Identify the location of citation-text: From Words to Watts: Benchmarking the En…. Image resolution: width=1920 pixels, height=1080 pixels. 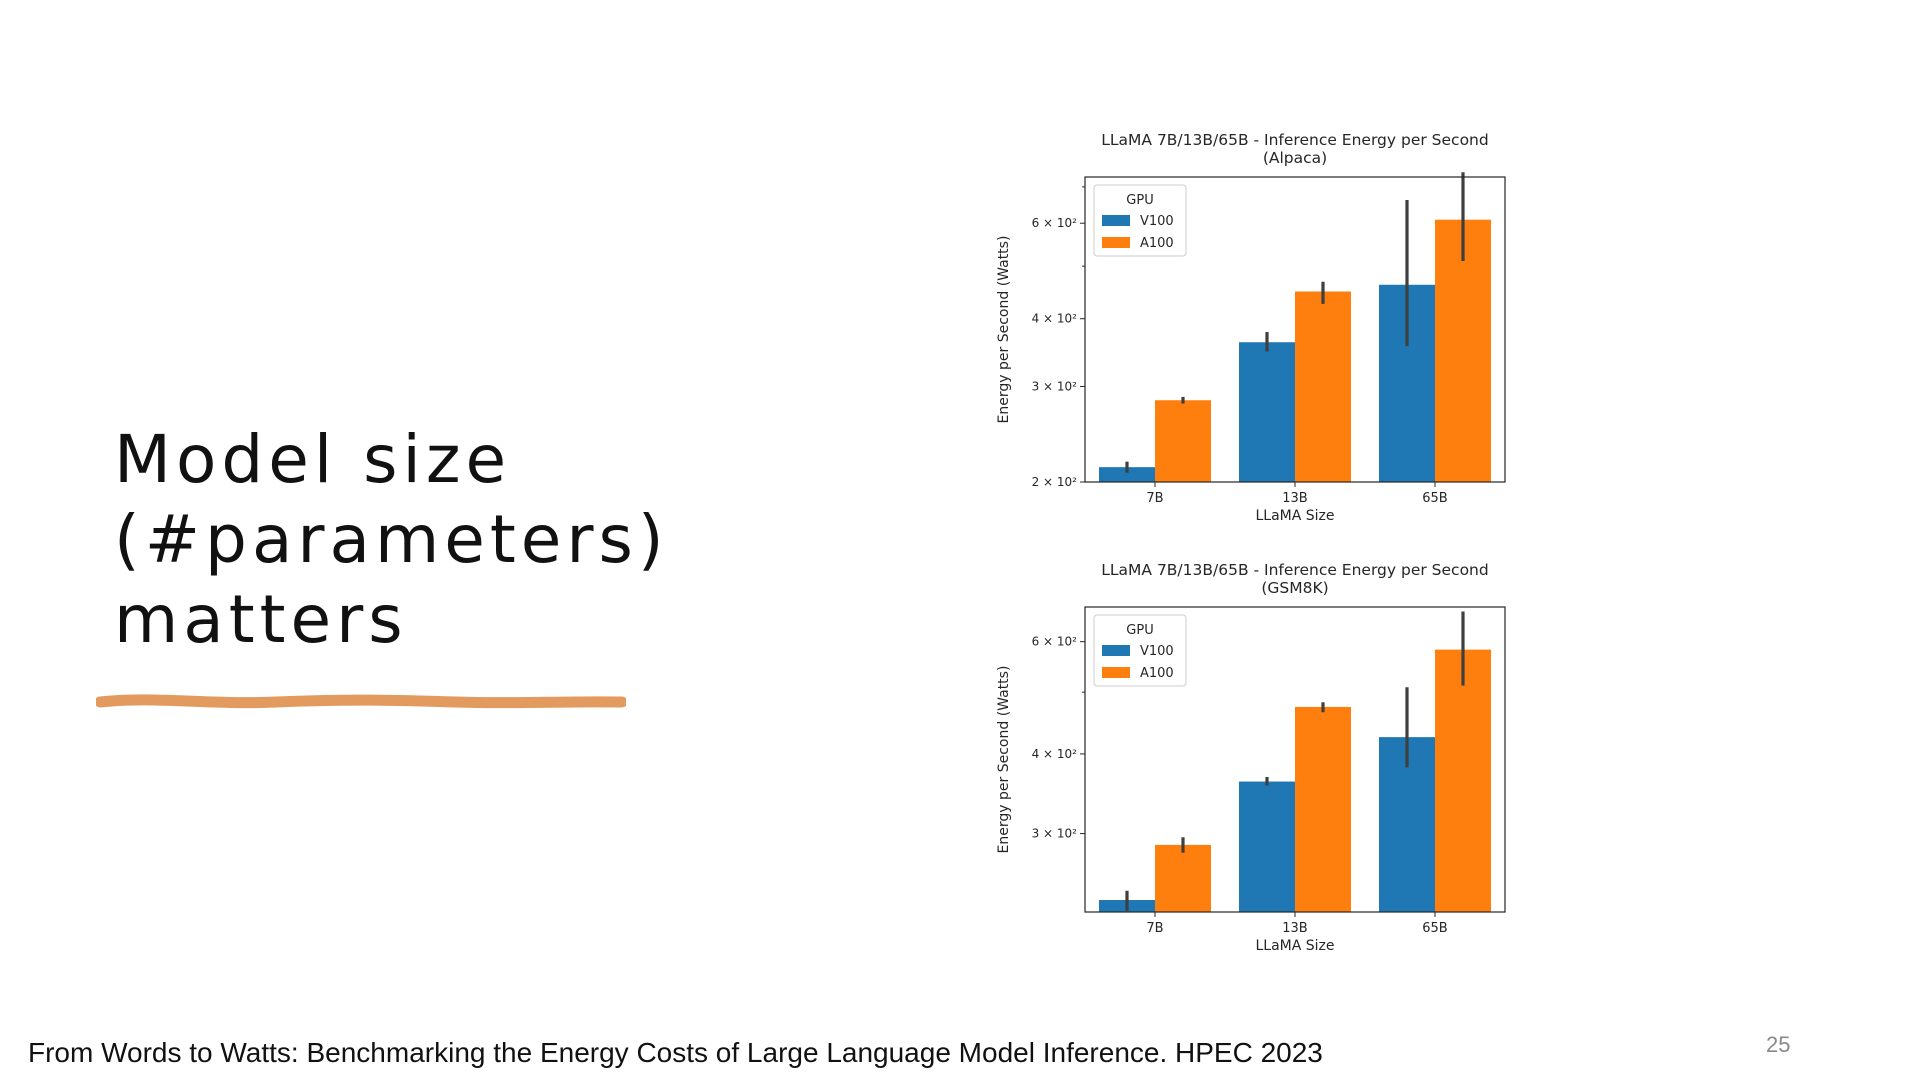
(675, 1052).